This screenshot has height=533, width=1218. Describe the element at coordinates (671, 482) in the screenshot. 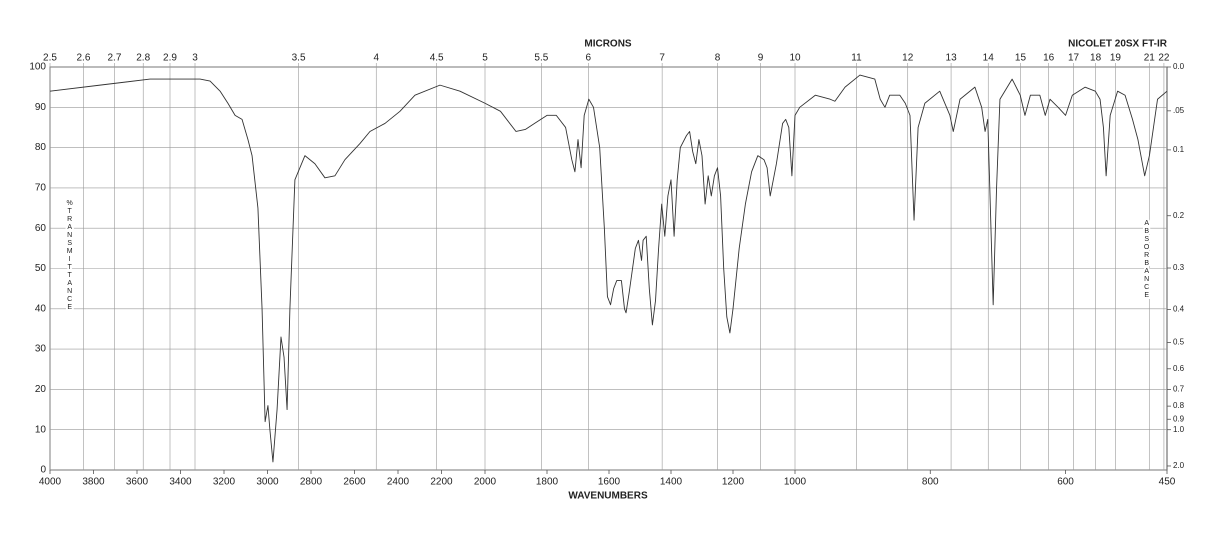

I see `x-tick-label: 1400` at that location.